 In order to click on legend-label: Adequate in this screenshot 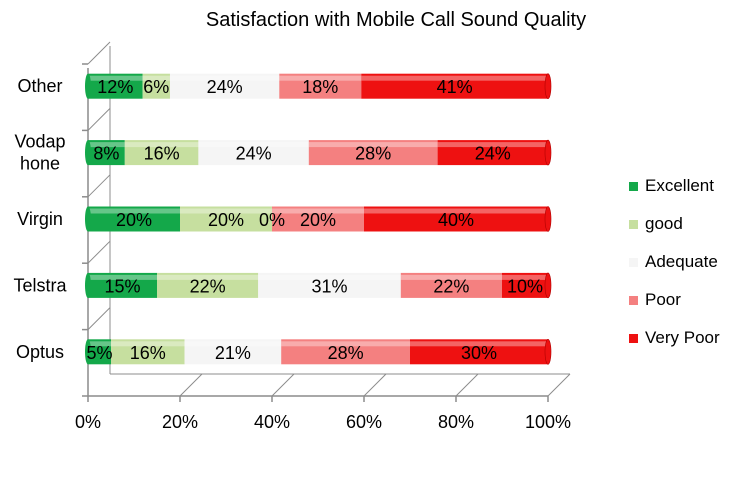, I will do `click(681, 261)`.